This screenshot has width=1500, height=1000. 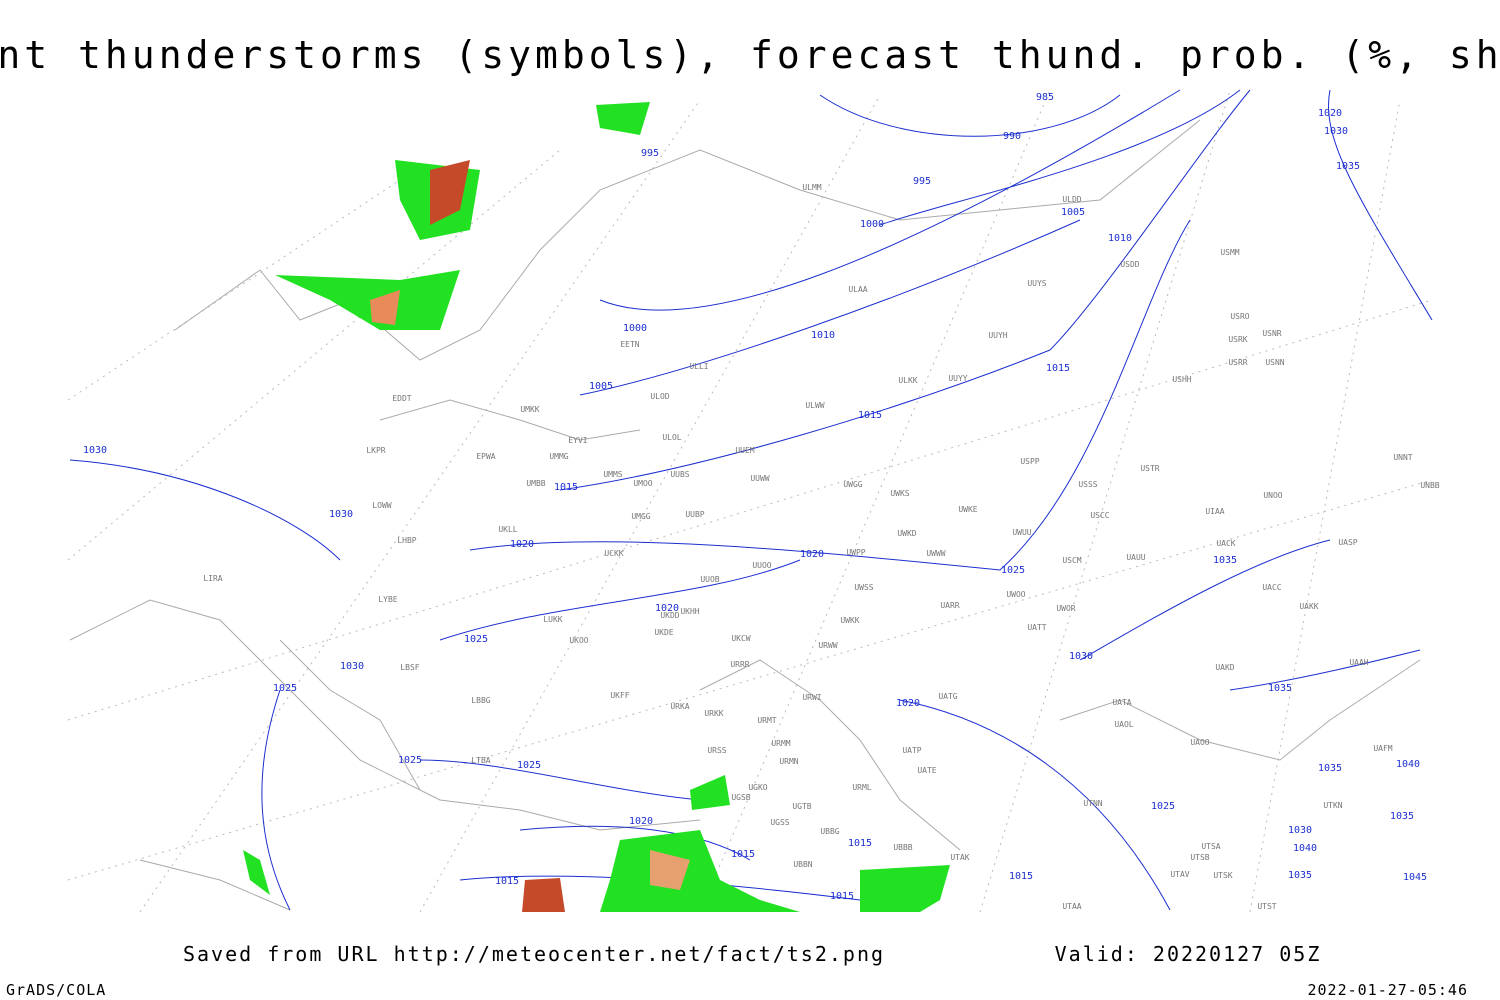 I want to click on station-label: UATT, so click(x=1036, y=627).